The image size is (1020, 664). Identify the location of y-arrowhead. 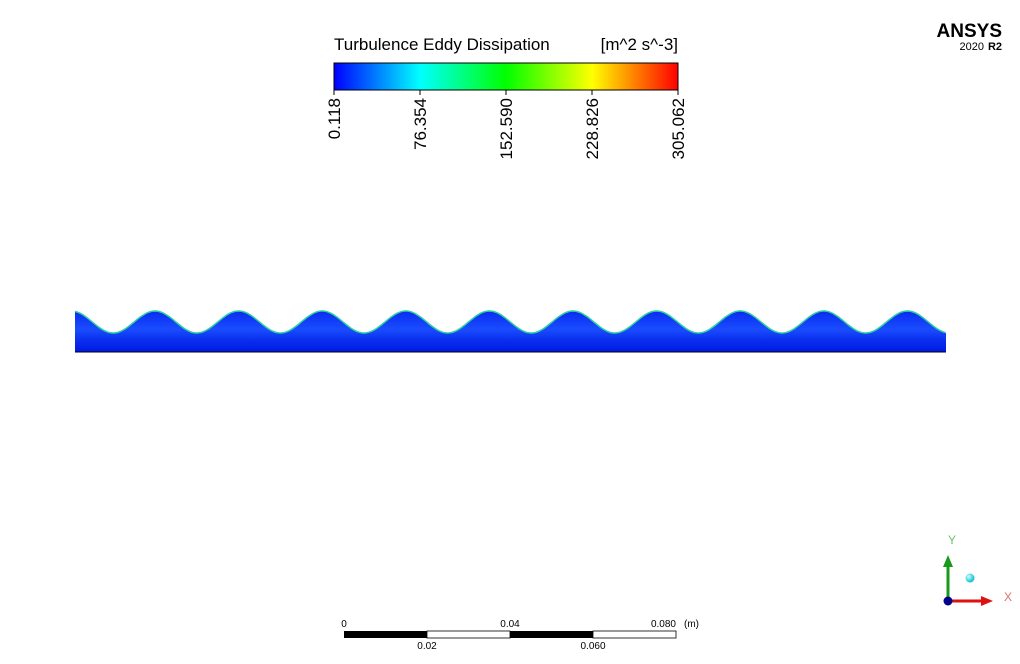
(948, 561).